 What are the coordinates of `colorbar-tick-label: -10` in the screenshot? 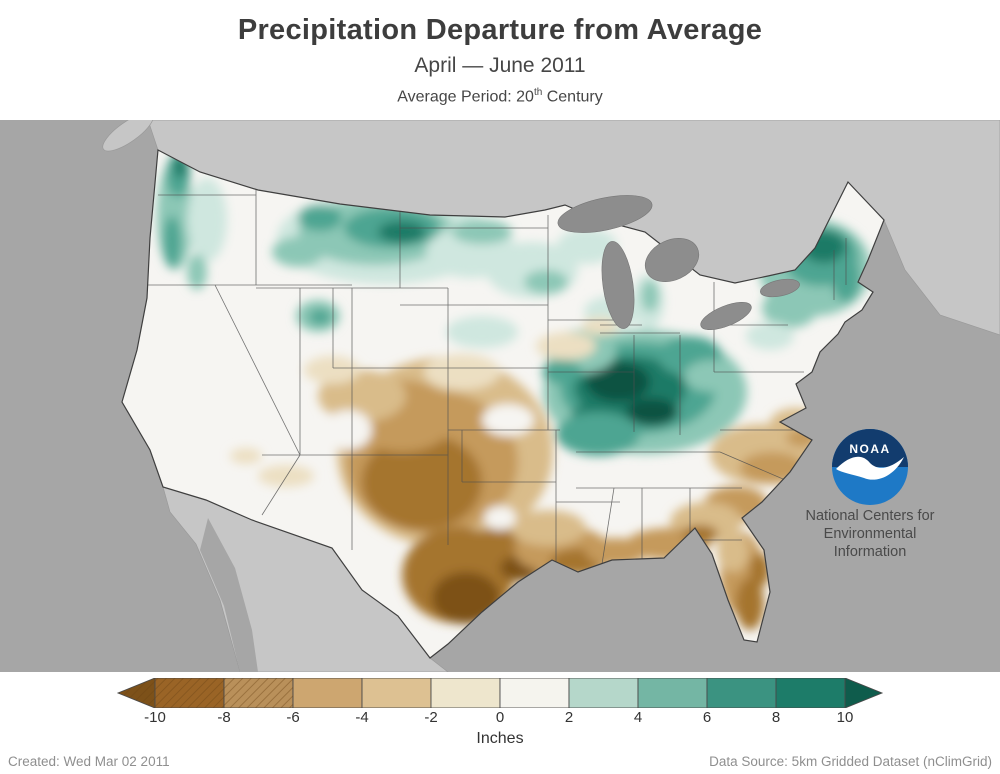 It's located at (155, 717).